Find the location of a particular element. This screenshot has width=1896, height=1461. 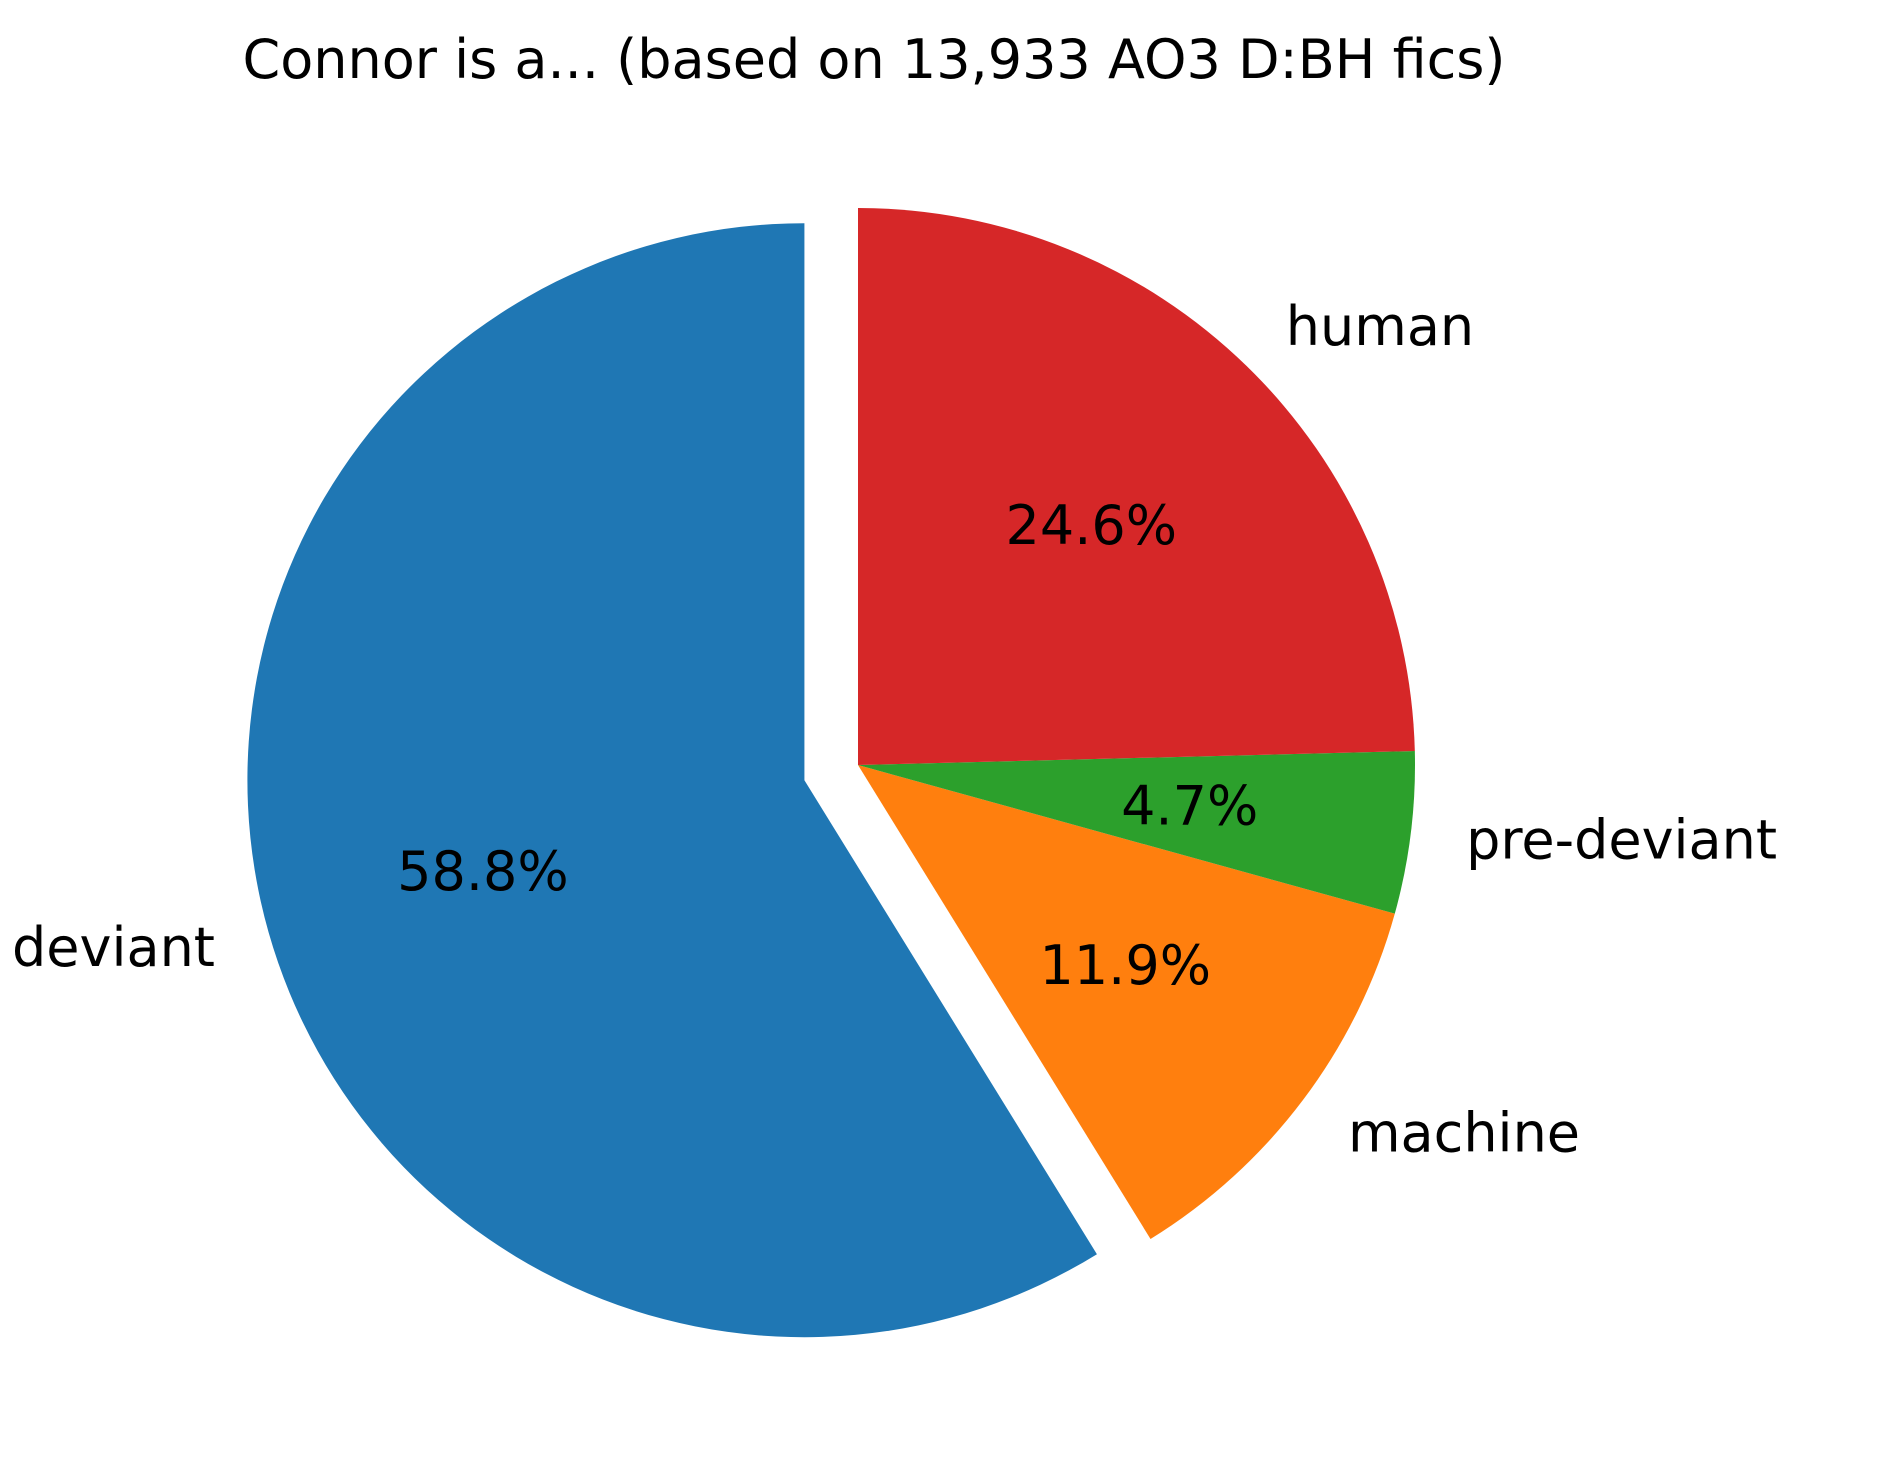

pie-slice-pre-deviant is located at coordinates (1136, 832).